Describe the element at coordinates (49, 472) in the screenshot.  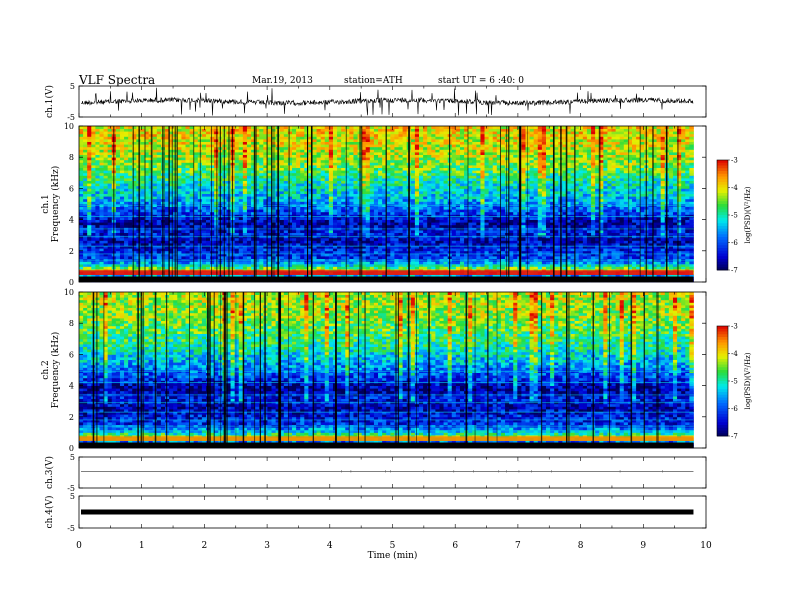
I see `ch3-waveform-ylabel: ch.3(V)` at that location.